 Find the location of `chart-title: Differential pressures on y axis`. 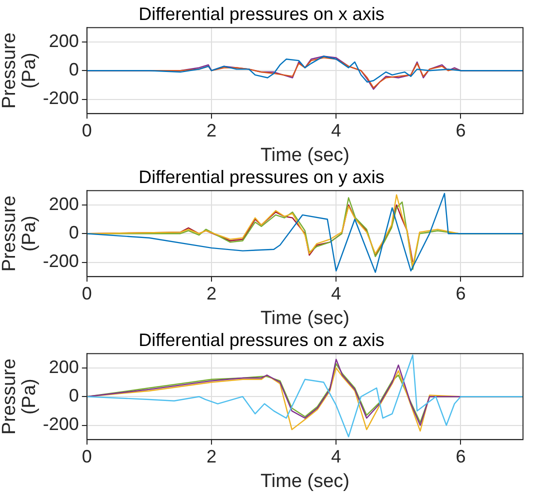

chart-title: Differential pressures on y axis is located at coordinates (261, 176).